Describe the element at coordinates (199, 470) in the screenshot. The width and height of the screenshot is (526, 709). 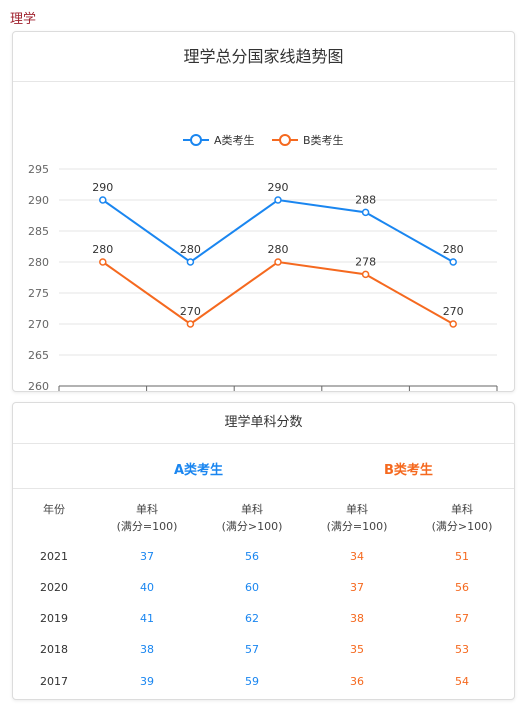
I see `group-a-label: A类考生` at that location.